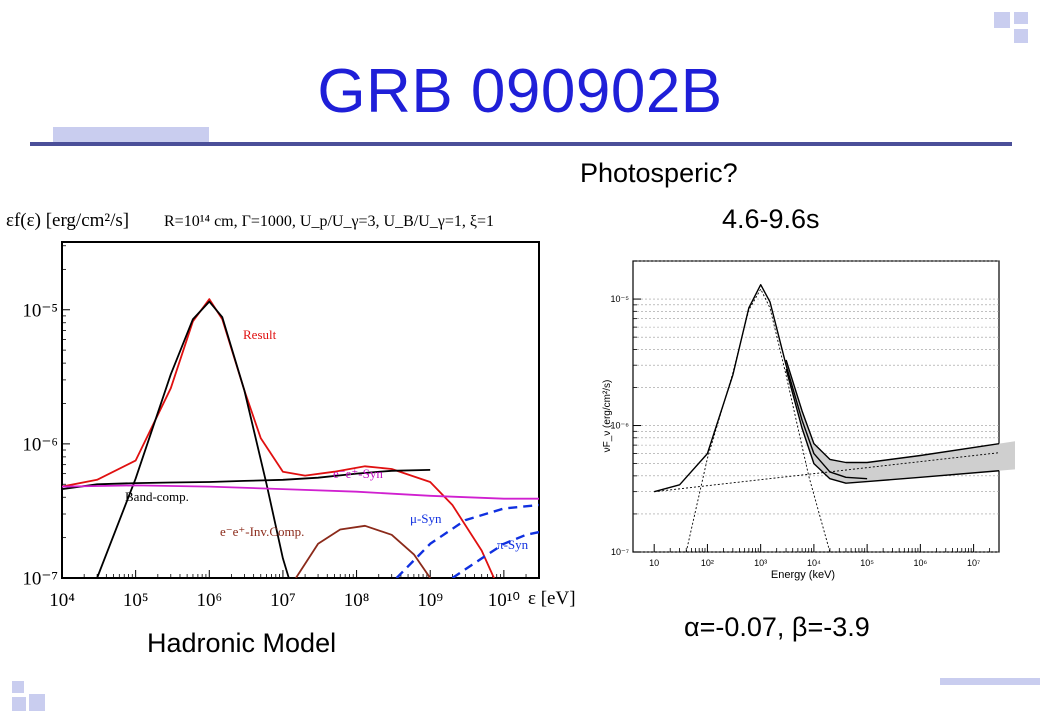 The height and width of the screenshot is (720, 1040). What do you see at coordinates (67, 220) in the screenshot?
I see `y-axis-label: εf(ε) [erg/cm²/s]` at bounding box center [67, 220].